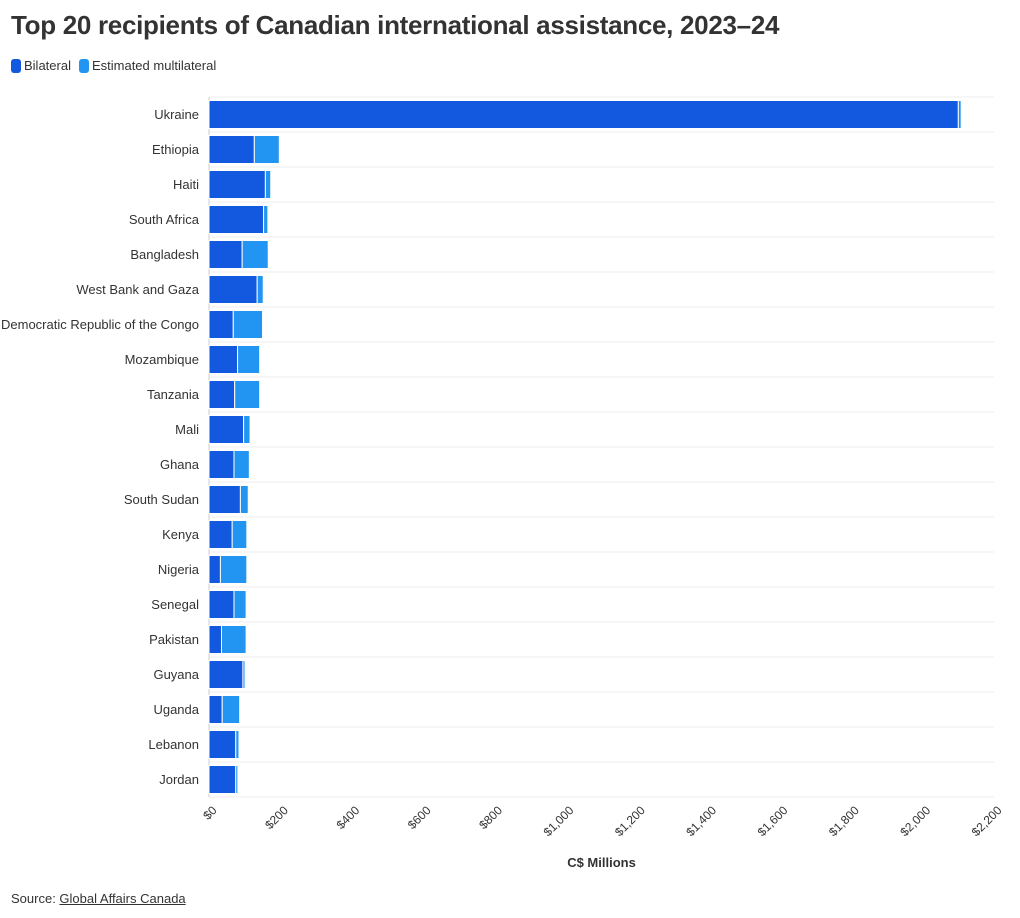  I want to click on legend: Bilateral Estimated multilateral, so click(117, 65).